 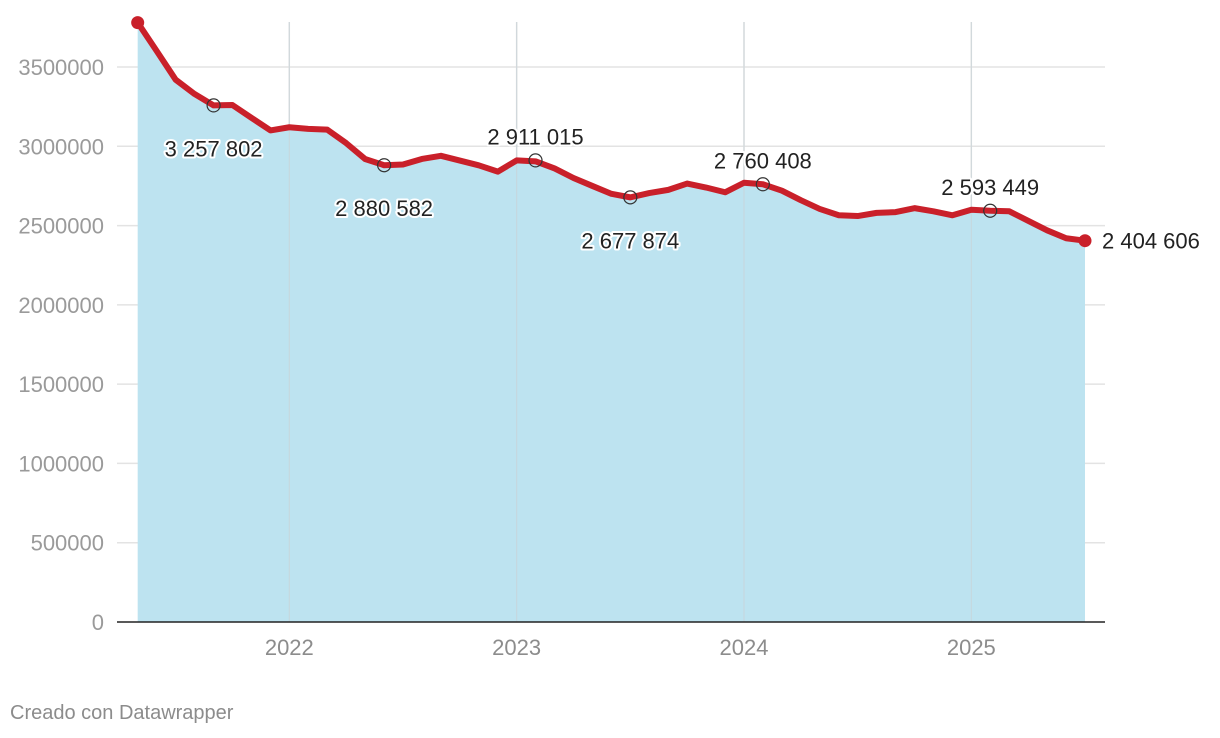 I want to click on y-tick-label: 3000000, so click(x=61, y=146).